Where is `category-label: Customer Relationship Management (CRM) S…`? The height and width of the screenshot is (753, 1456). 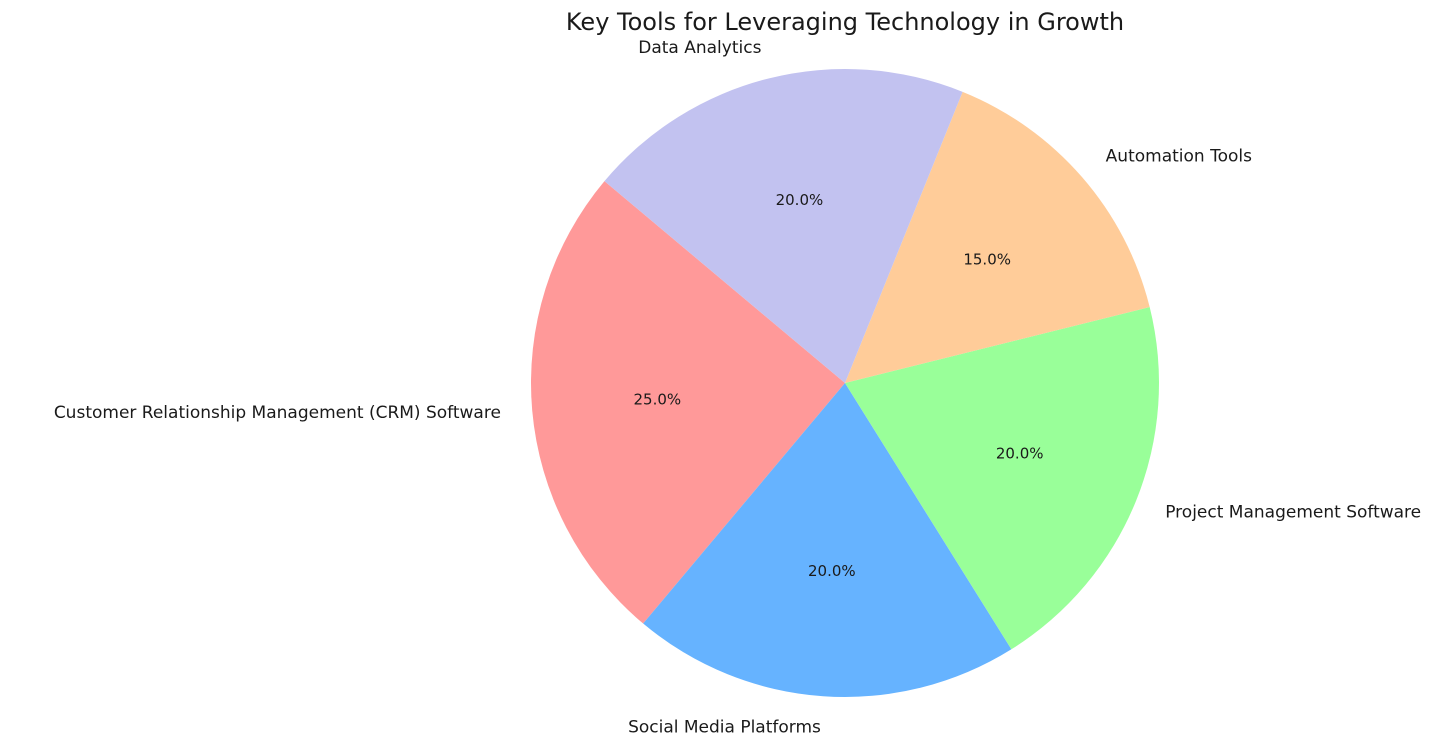
category-label: Customer Relationship Management (CRM) S… is located at coordinates (277, 413).